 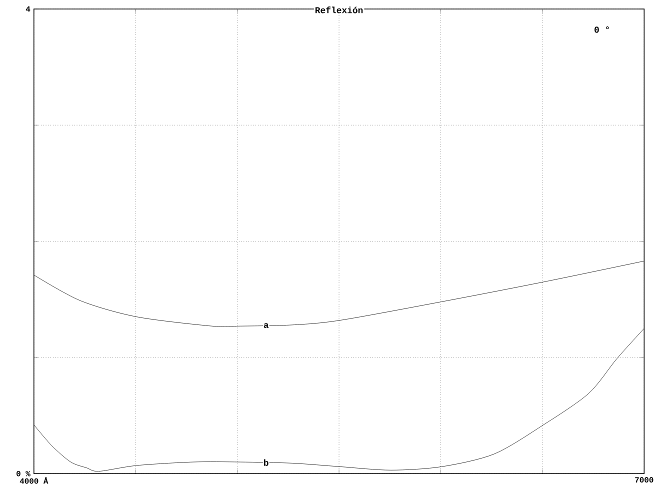 What do you see at coordinates (266, 325) in the screenshot?
I see `series-label: a` at bounding box center [266, 325].